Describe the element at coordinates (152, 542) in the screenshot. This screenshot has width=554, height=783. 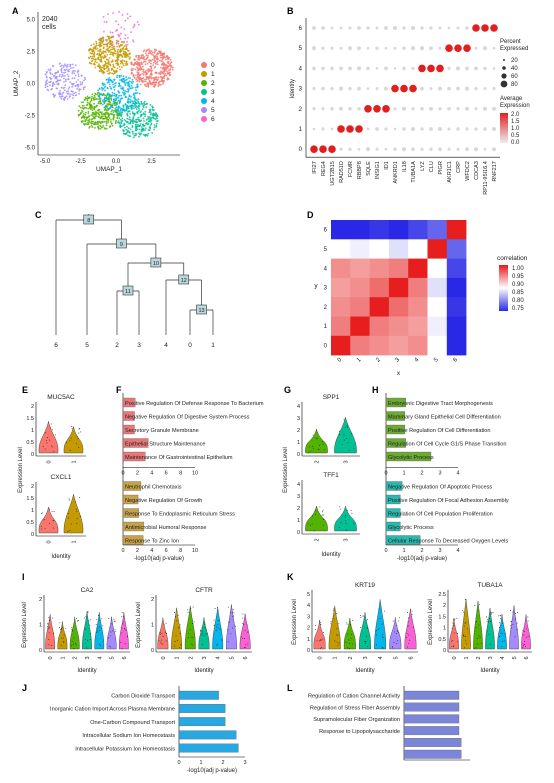
I see `bar-term-label: Response To Zinc Ion` at that location.